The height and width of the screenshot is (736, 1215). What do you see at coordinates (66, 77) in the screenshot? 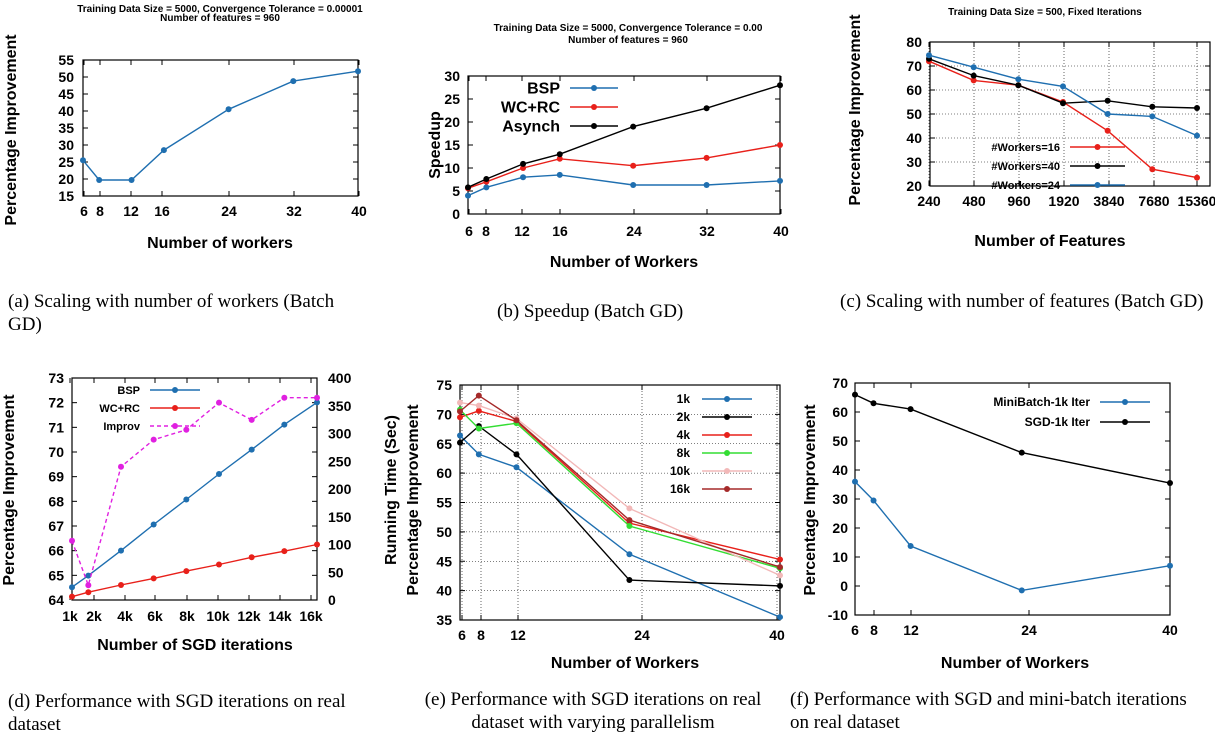
I see `y-tick-label: 50` at bounding box center [66, 77].